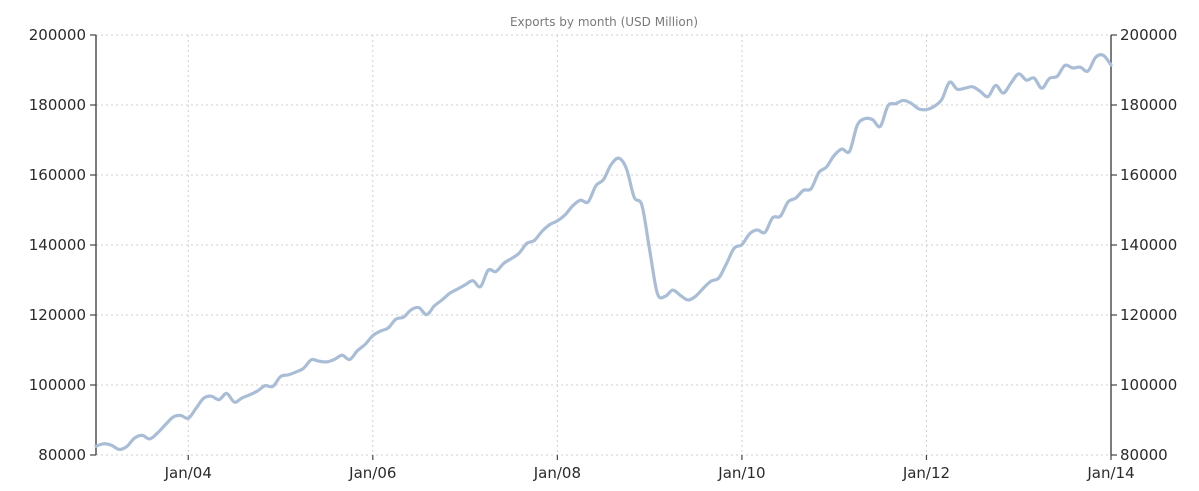 Image resolution: width=1199 pixels, height=491 pixels. What do you see at coordinates (926, 473) in the screenshot?
I see `x-tick-label-4: Jan/12` at bounding box center [926, 473].